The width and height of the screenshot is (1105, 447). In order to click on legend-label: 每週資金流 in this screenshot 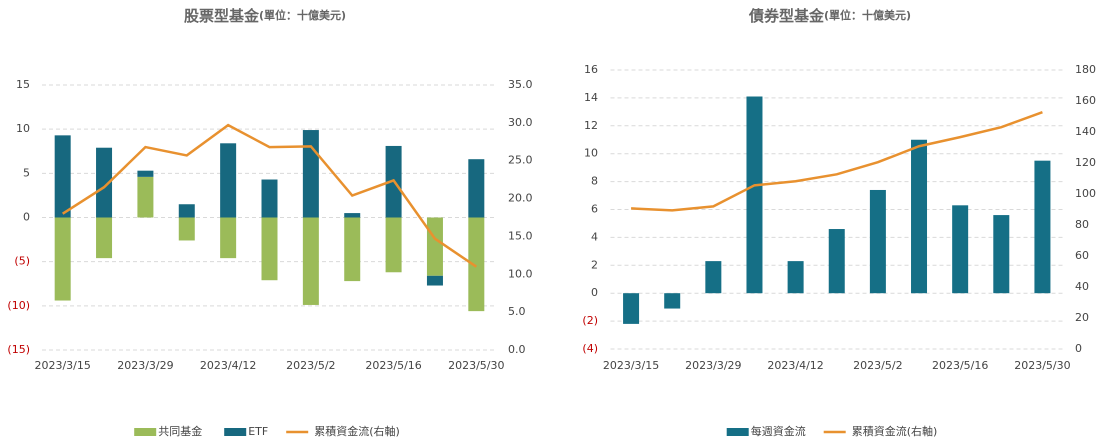, I will do `click(778, 431)`.